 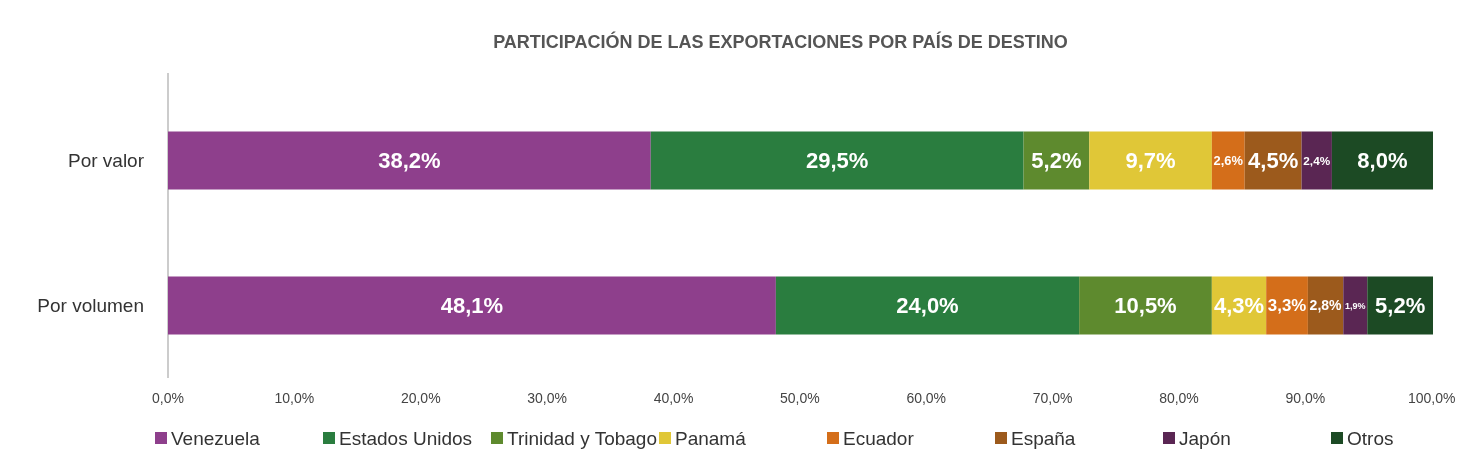 I want to click on legend-label: Estados Unidos, so click(x=406, y=438).